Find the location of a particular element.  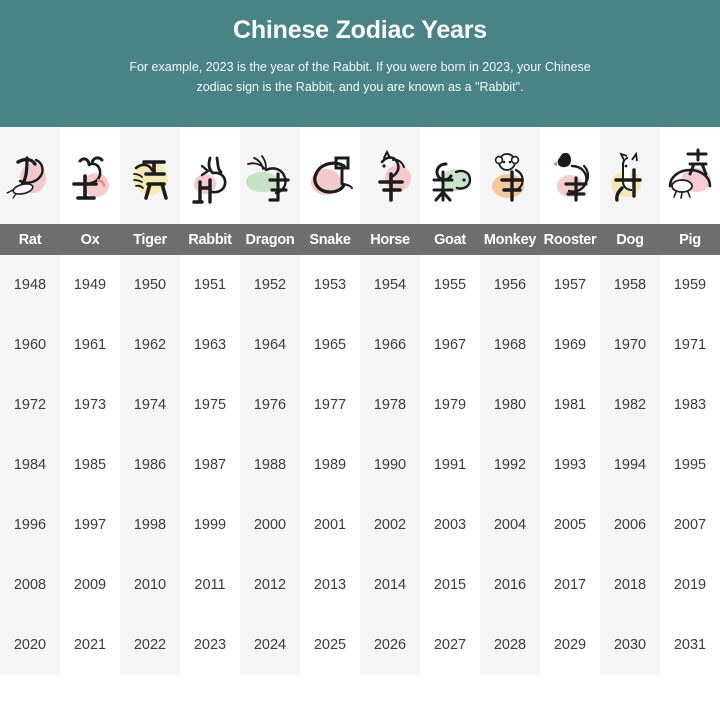

year-cell: 1992 is located at coordinates (510, 465).